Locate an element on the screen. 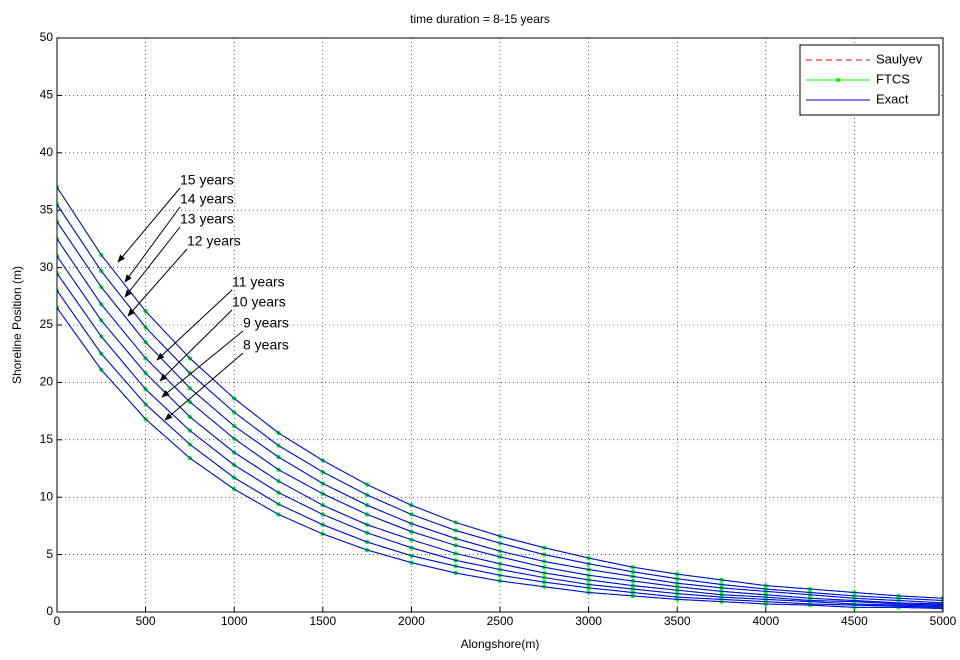 This screenshot has width=960, height=660. x-axis-label: Alongshore(m) is located at coordinates (500, 644).